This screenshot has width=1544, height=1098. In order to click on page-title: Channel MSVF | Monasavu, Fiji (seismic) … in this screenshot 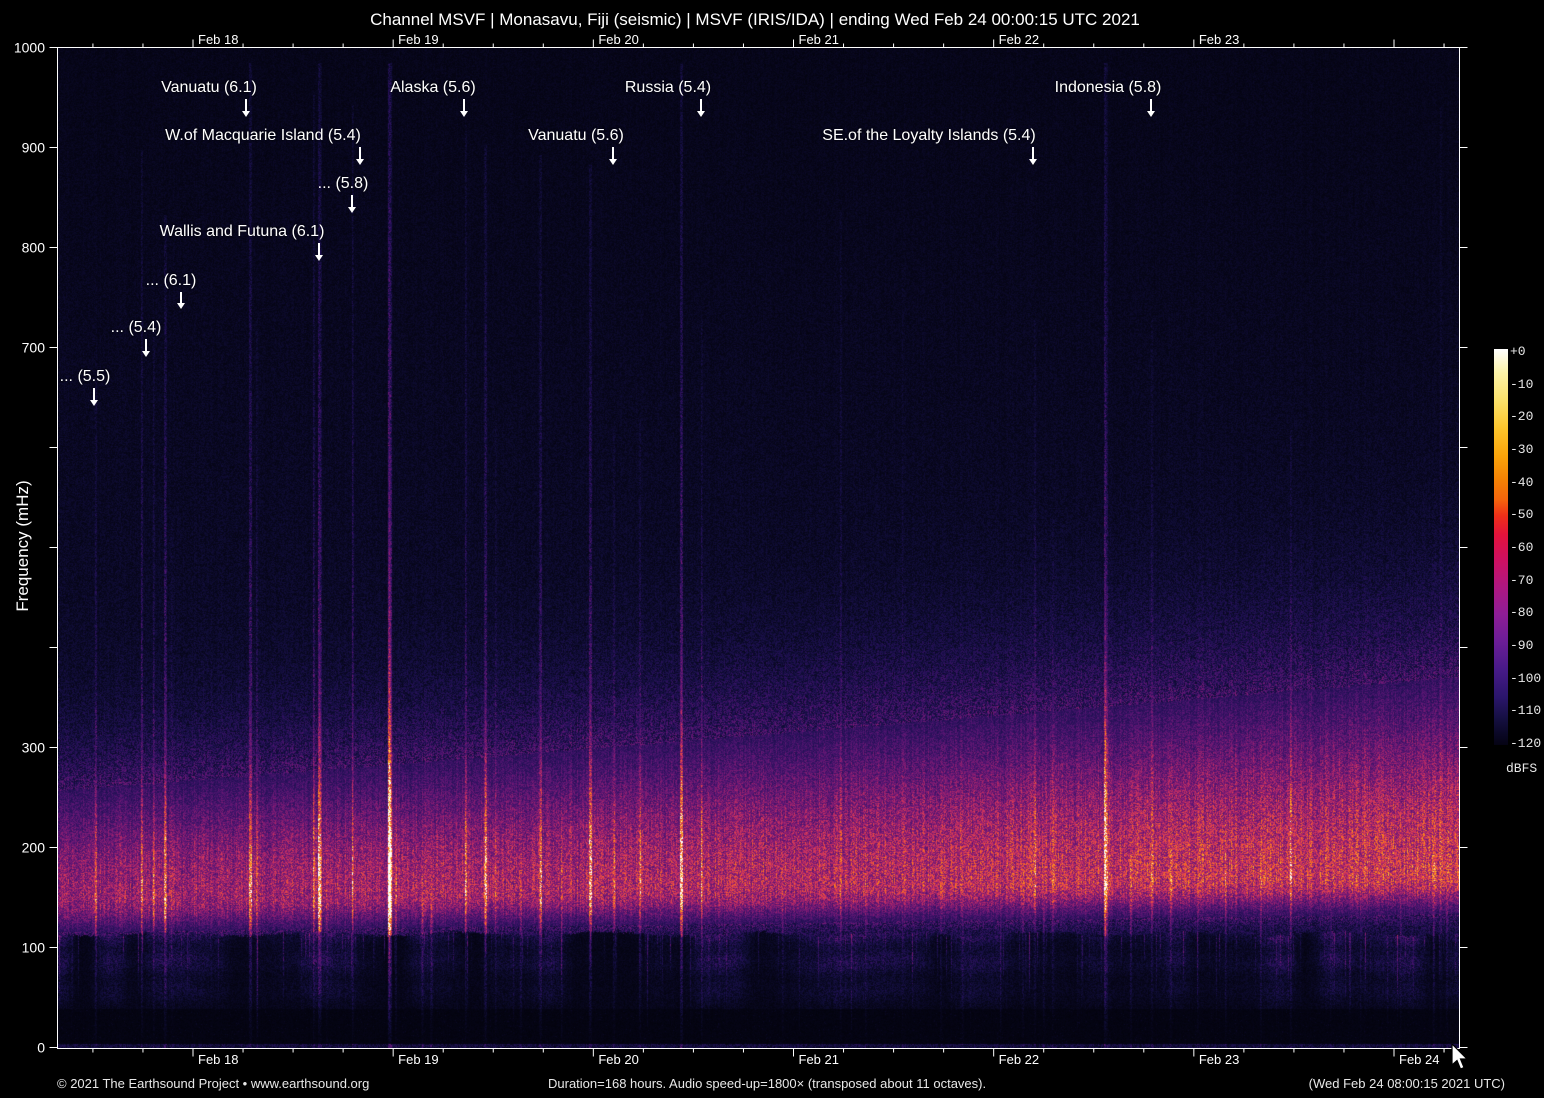, I will do `click(755, 19)`.